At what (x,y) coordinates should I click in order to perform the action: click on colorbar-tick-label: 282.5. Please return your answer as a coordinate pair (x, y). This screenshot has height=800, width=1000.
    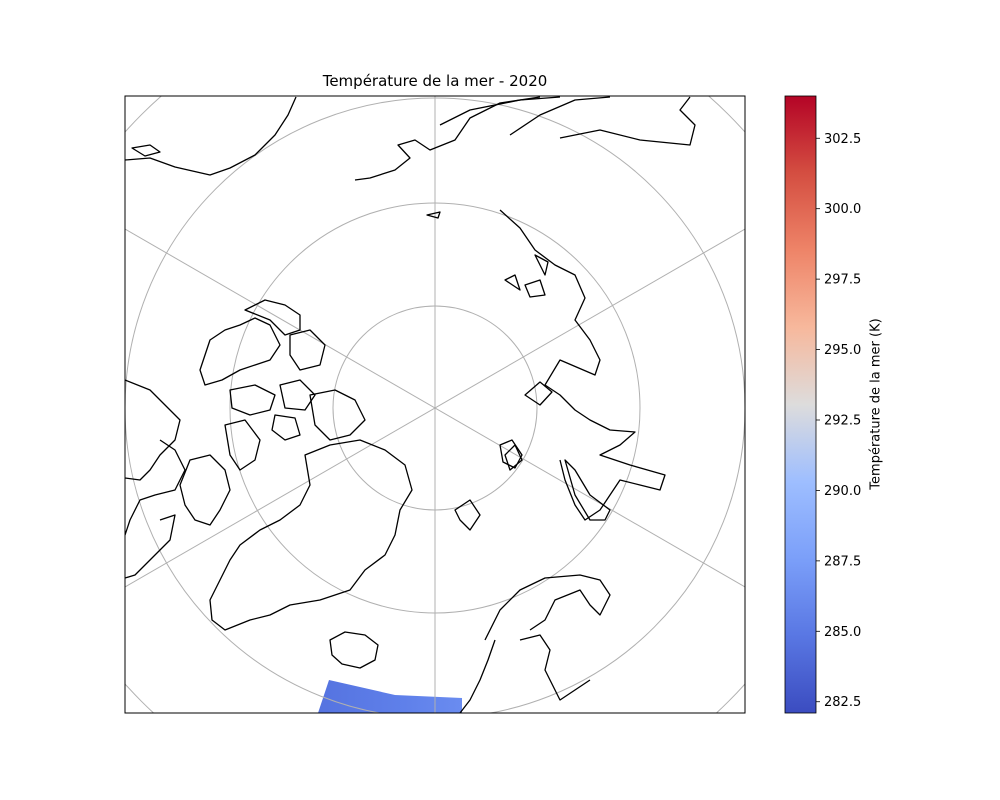
    Looking at the image, I should click on (842, 702).